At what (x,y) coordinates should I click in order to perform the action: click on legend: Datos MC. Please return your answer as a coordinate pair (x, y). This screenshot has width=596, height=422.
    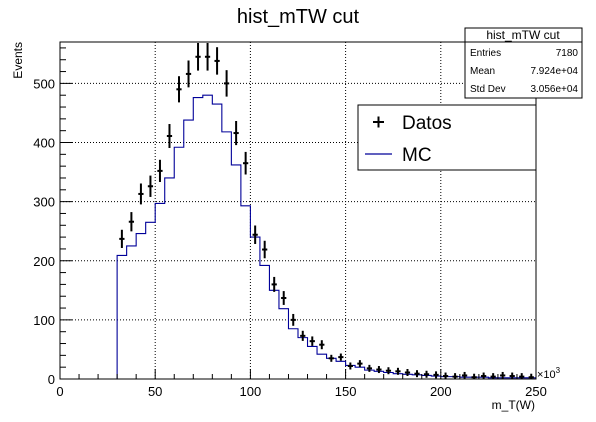
    Looking at the image, I should click on (447, 137).